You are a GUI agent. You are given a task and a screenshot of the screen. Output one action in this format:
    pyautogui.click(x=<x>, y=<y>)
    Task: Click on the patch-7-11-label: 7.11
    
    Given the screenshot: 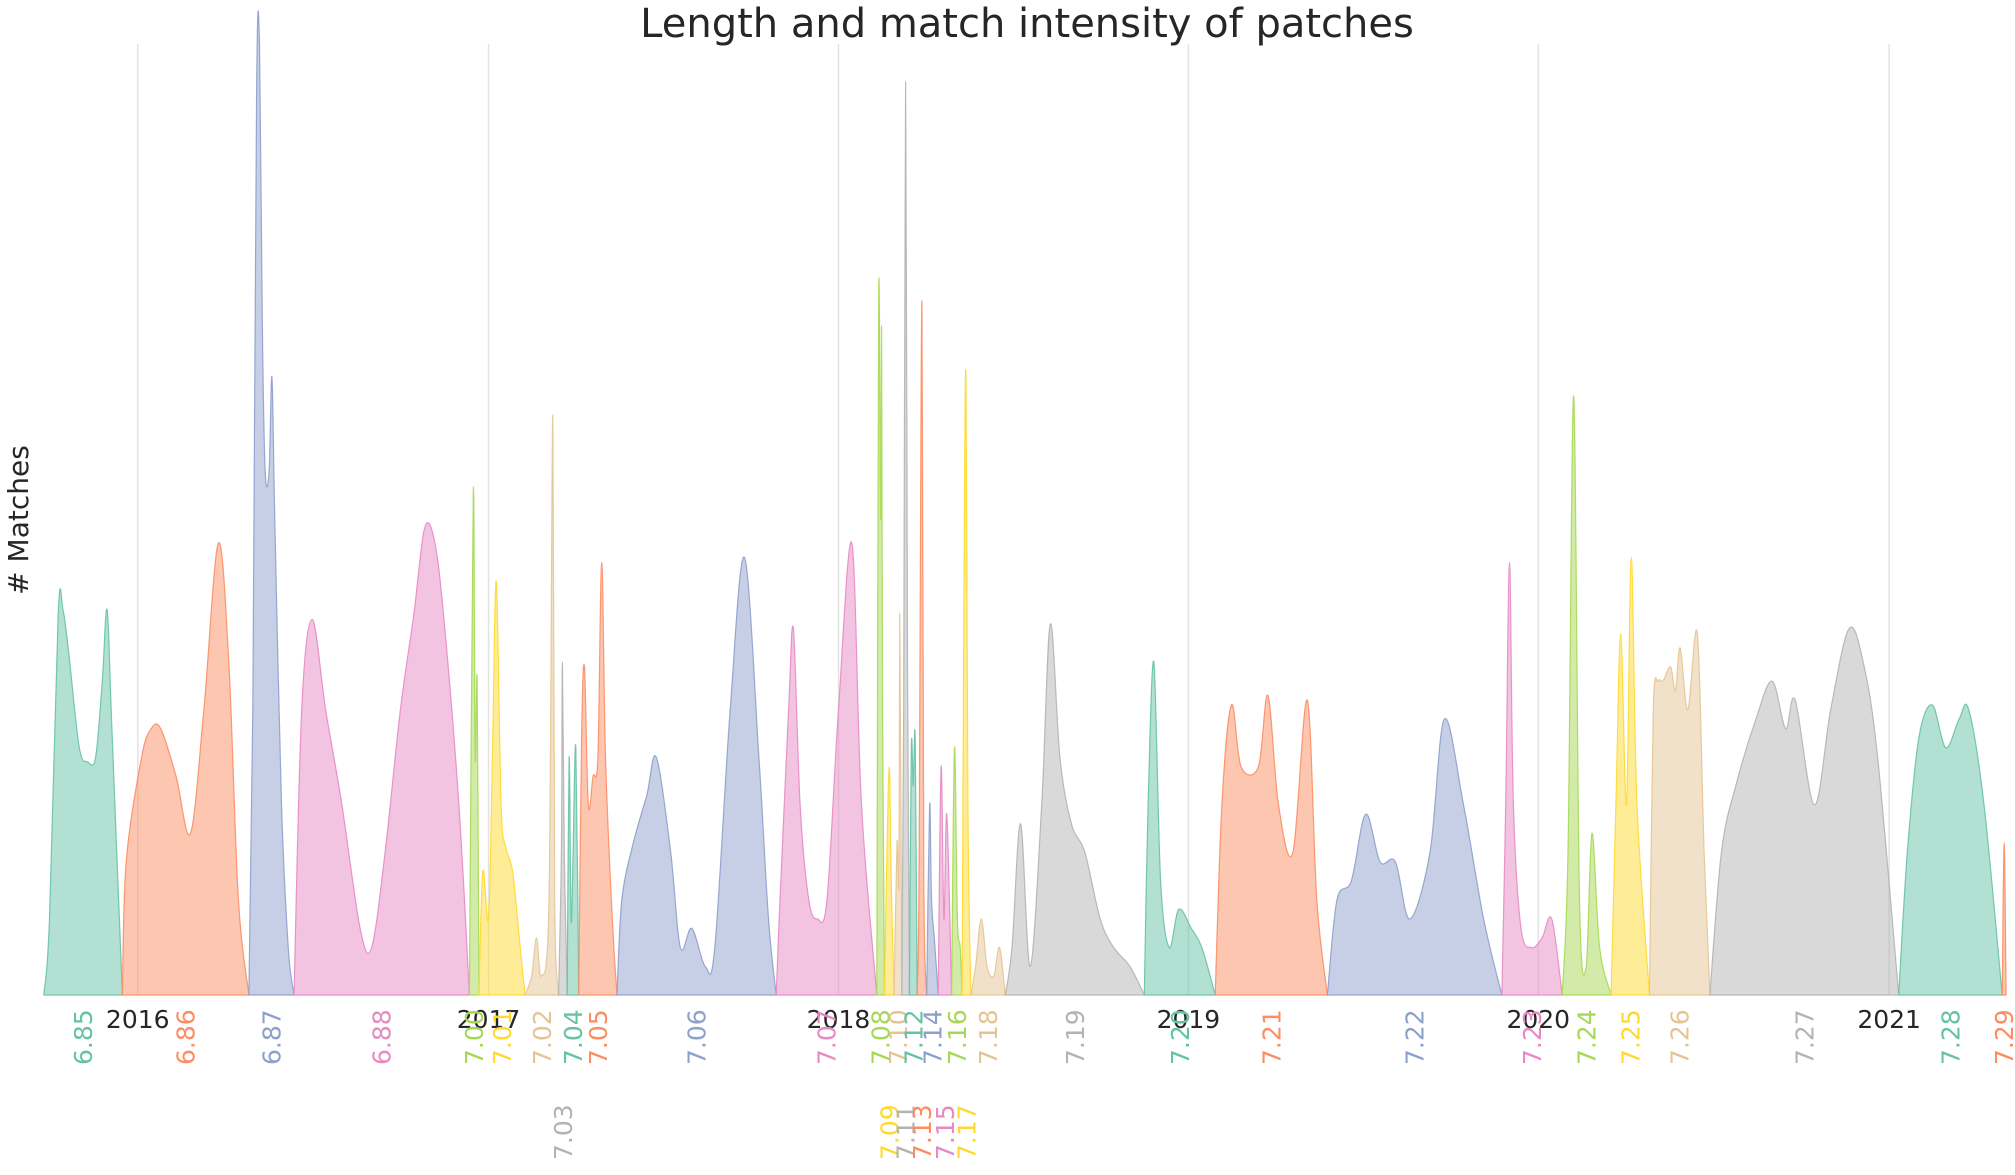 What is the action you would take?
    pyautogui.click(x=906, y=1132)
    